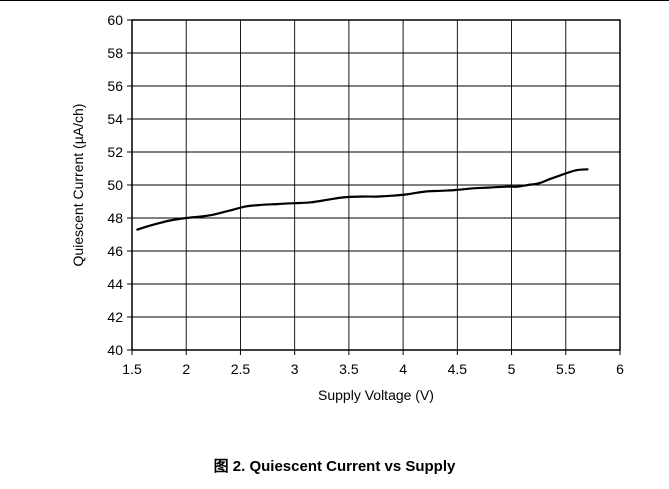  What do you see at coordinates (115, 53) in the screenshot?
I see `y-tick-label: 58` at bounding box center [115, 53].